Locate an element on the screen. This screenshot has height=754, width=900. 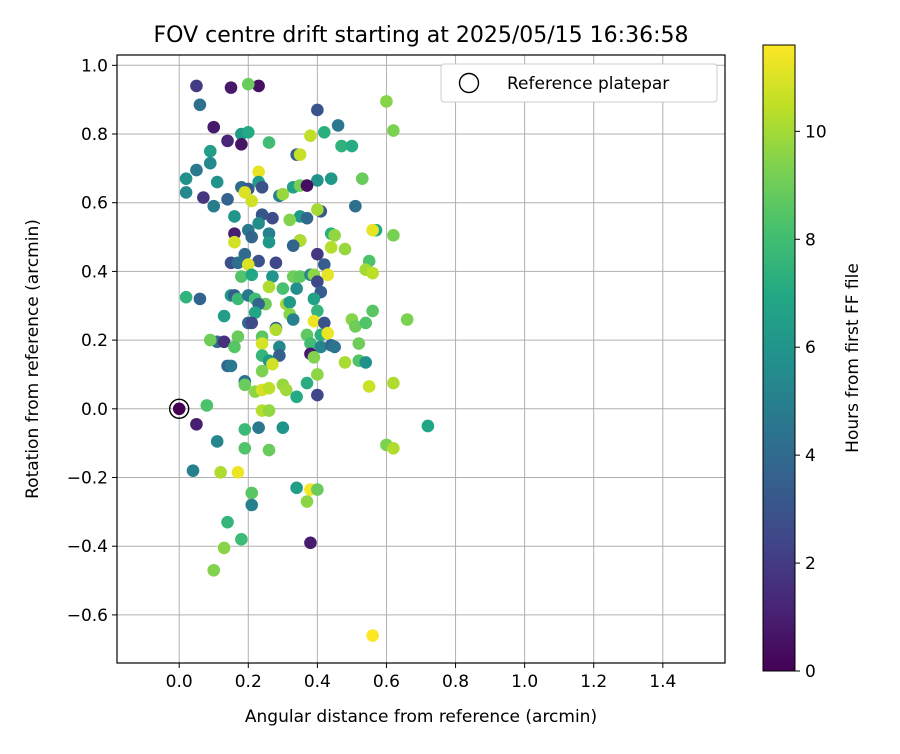
x-tick-label: 0.2 is located at coordinates (248, 682).